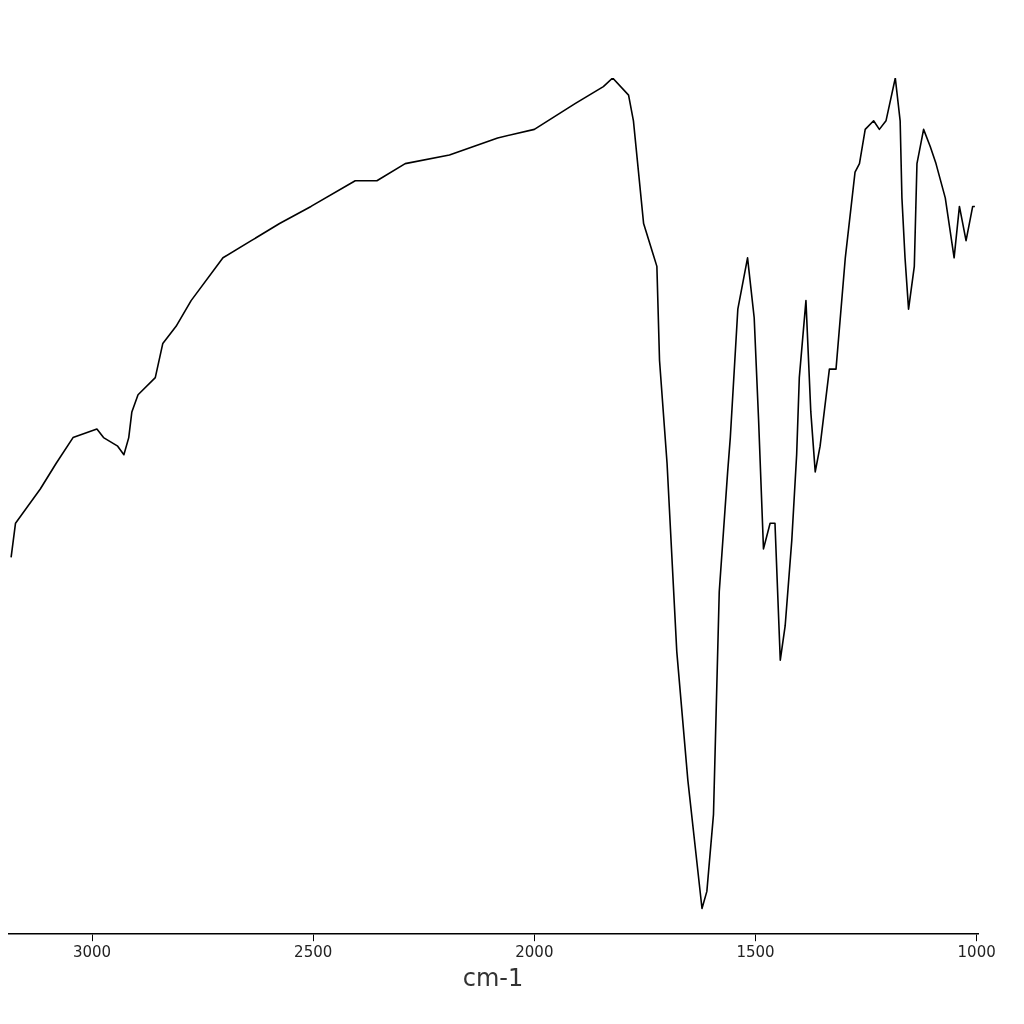 The image size is (1024, 1024). Describe the element at coordinates (755, 952) in the screenshot. I see `x-tick-label: 1500` at that location.